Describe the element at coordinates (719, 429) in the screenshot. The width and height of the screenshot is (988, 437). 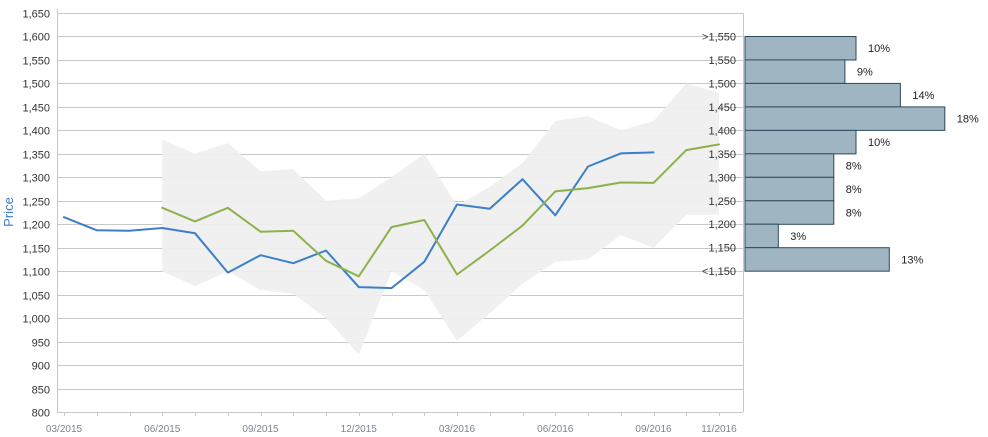
I see `x-tick-label: 11/2016` at that location.